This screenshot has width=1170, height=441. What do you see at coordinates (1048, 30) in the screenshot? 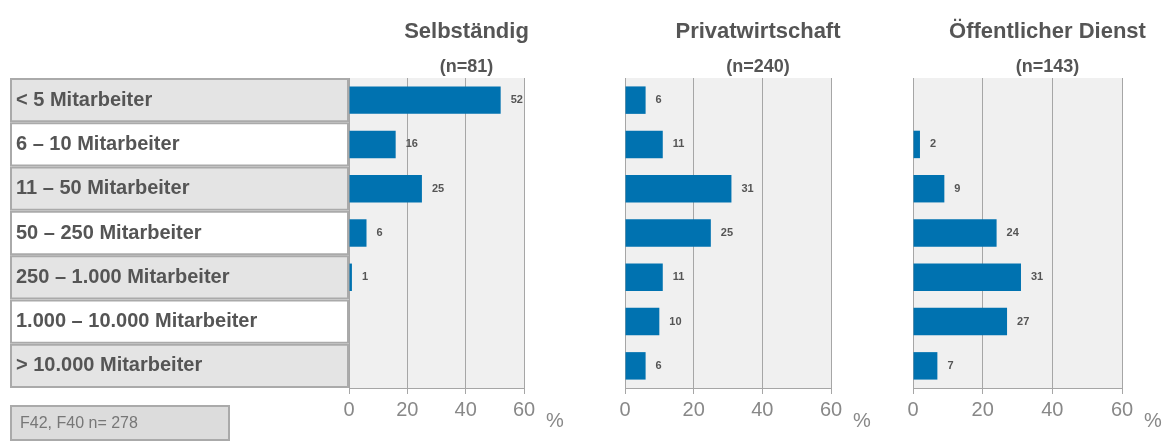
I see `chart-title: Öffentlicher Dienst` at bounding box center [1048, 30].